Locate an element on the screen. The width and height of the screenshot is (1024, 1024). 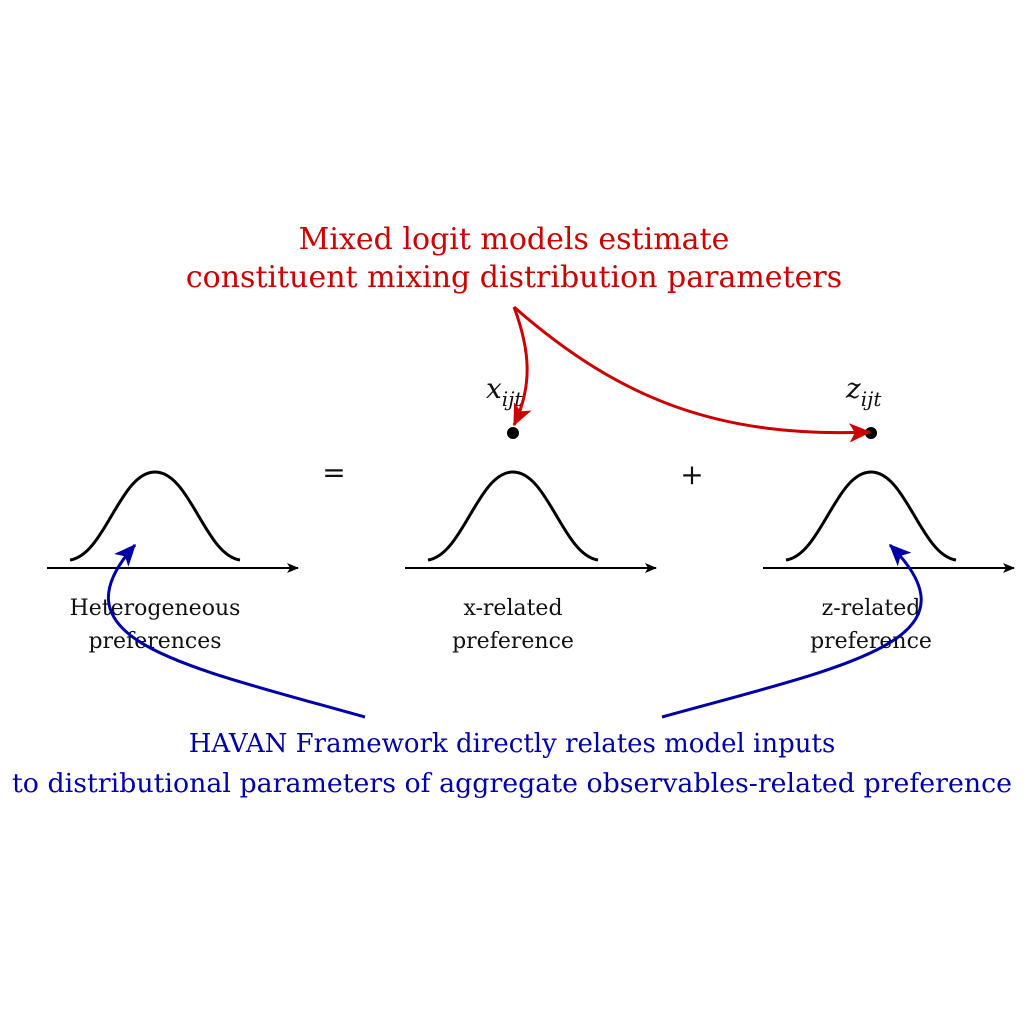
distribution-label-line-1: Heterogeneous is located at coordinates (155, 608).